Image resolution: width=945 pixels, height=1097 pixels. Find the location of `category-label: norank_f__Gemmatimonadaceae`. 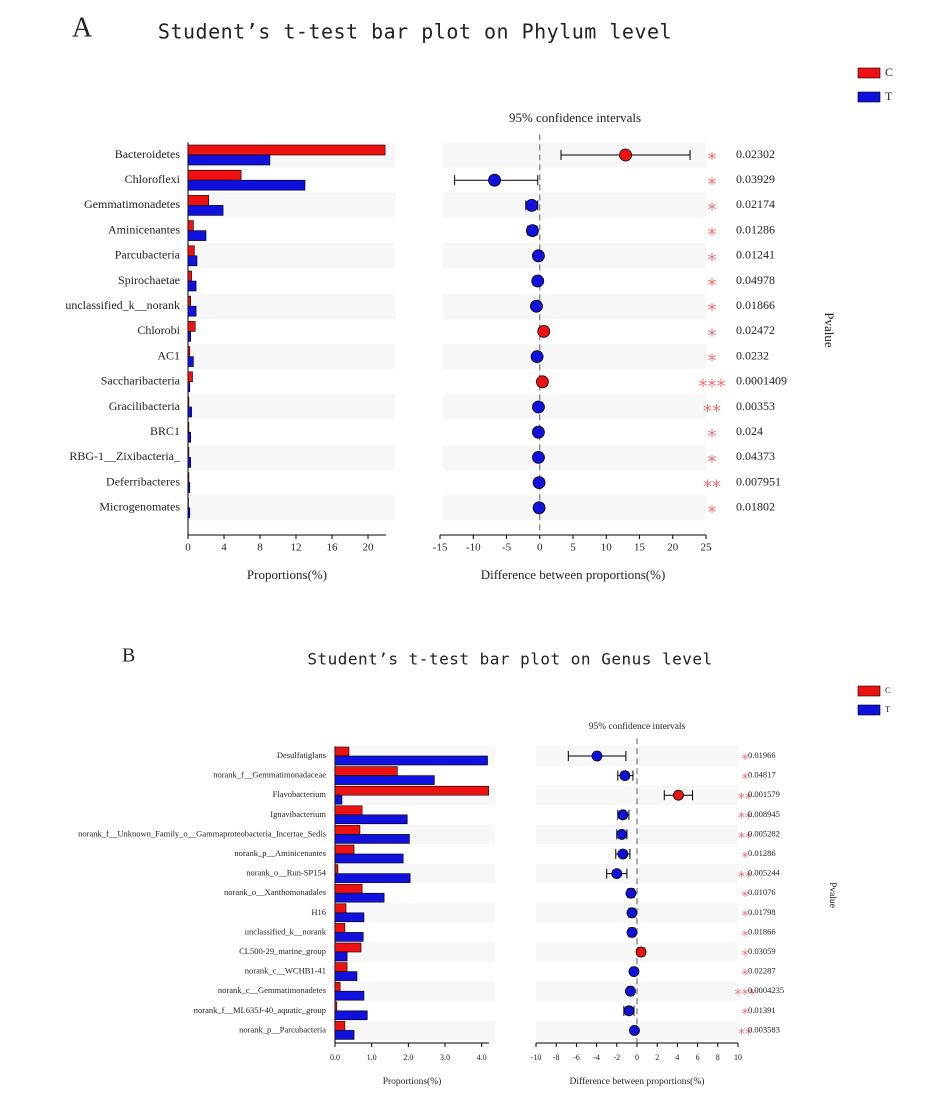

category-label: norank_f__Gemmatimonadaceae is located at coordinates (269, 775).